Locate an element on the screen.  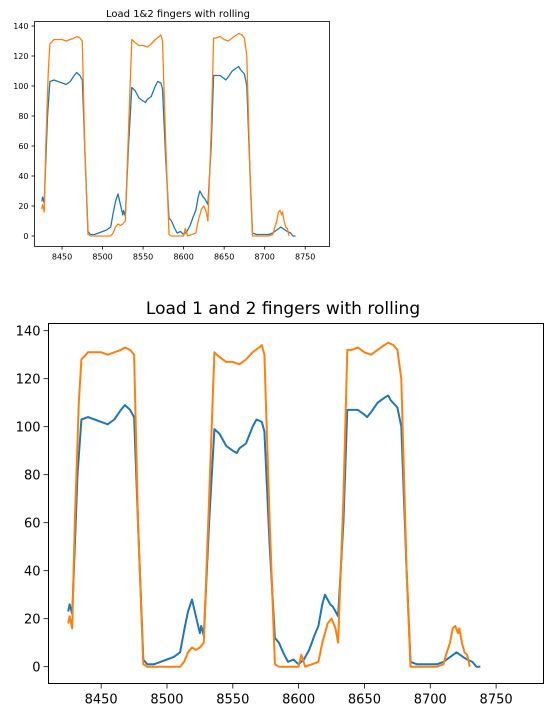
bottom-y-tick-label: 80 is located at coordinates (32, 475).